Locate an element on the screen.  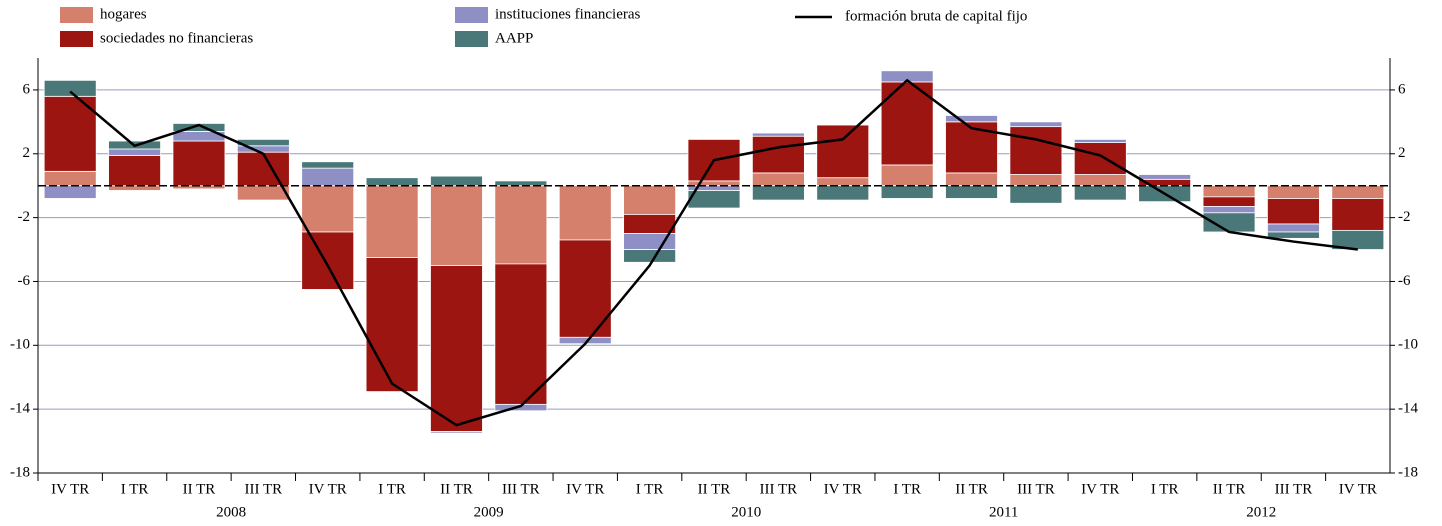
x-group-label: 2012 is located at coordinates (1261, 512).